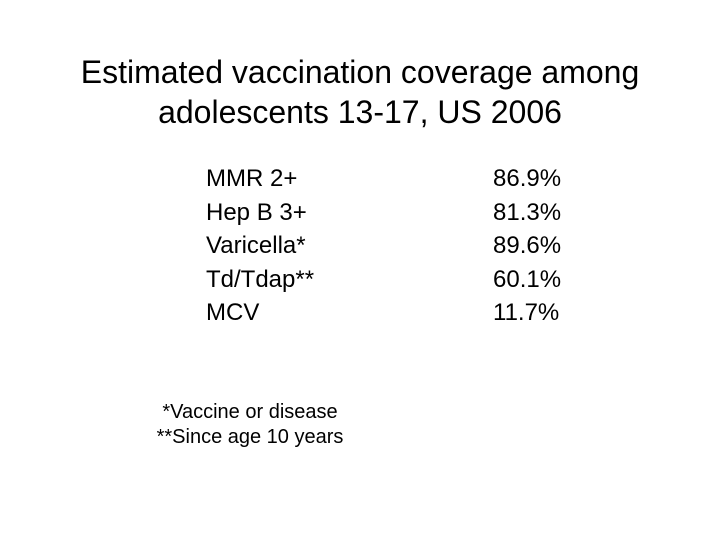 This screenshot has width=720, height=540. I want to click on footnote: **Since age 10 years, so click(250, 437).